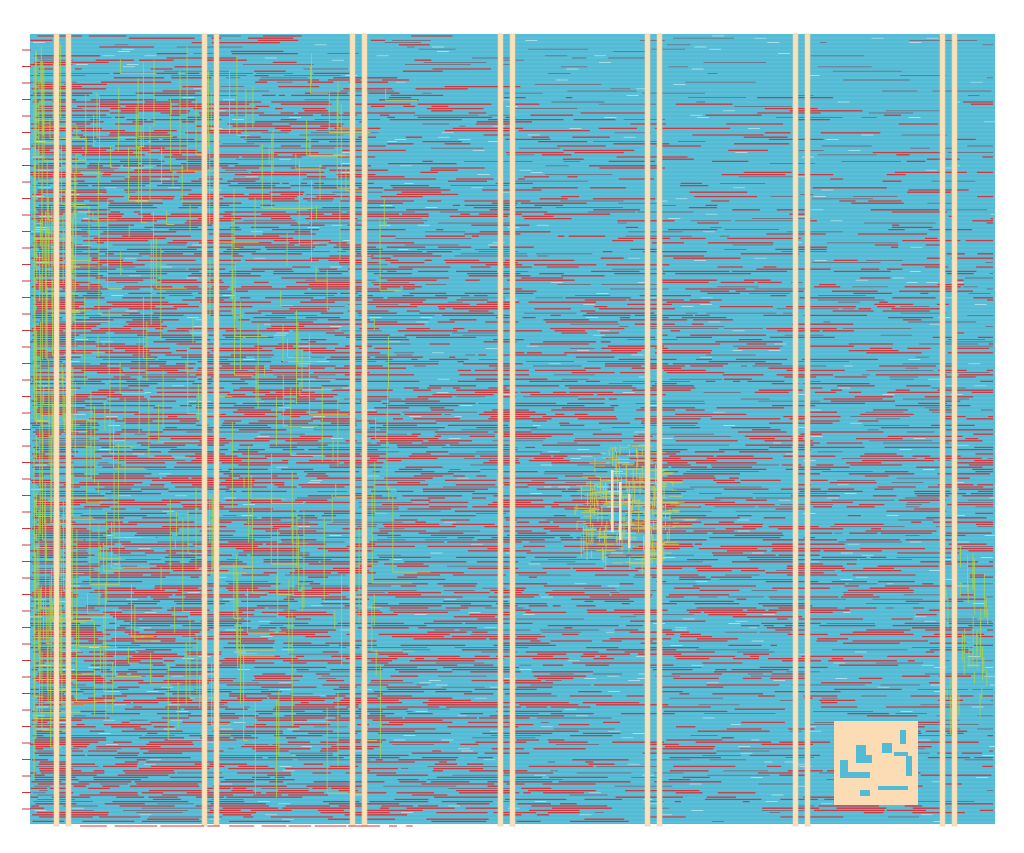 This screenshot has width=1024, height=853. Describe the element at coordinates (26, 429) in the screenshot. I see `left-io-pins` at that location.